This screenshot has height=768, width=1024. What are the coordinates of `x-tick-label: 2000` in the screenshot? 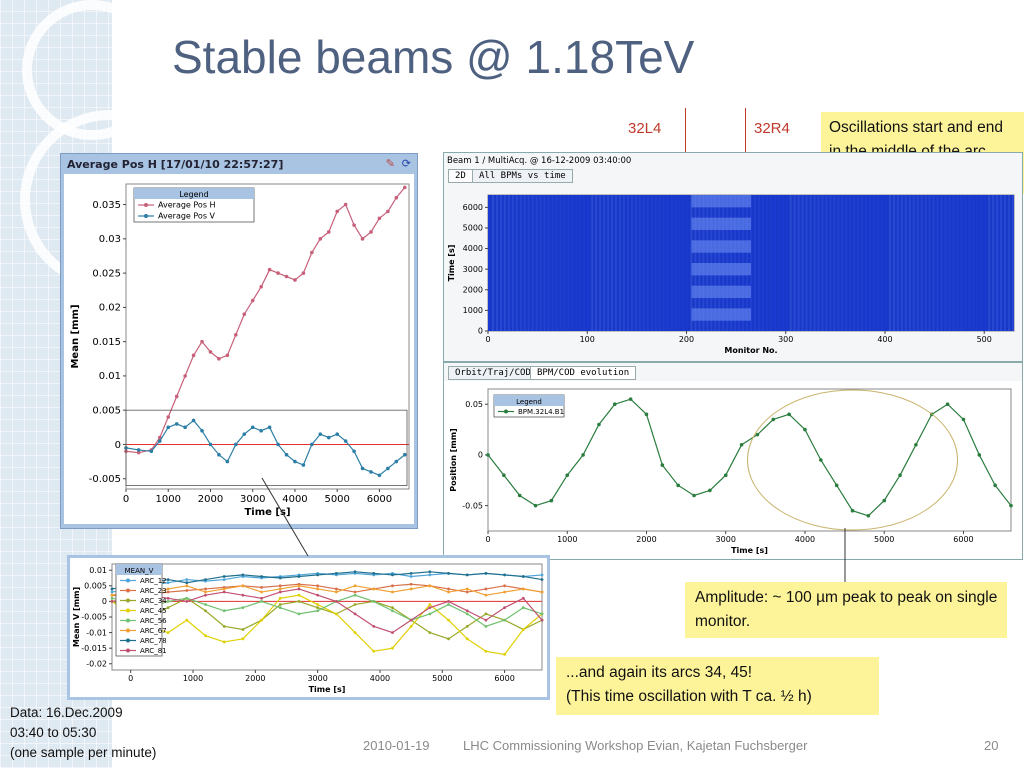 It's located at (255, 678).